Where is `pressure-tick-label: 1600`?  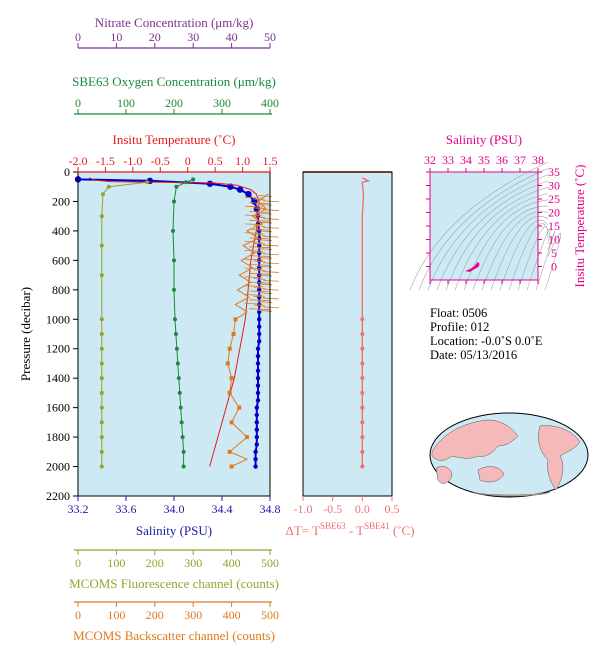
pressure-tick-label: 1600 is located at coordinates (58, 408).